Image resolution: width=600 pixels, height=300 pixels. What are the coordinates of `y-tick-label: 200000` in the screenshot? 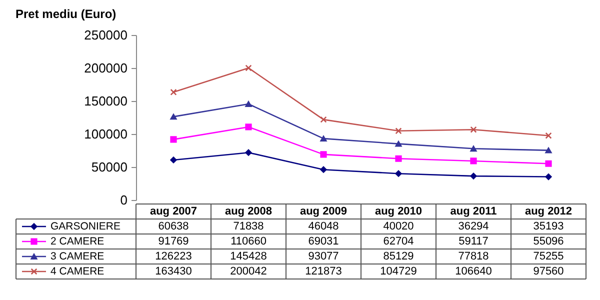 It's located at (106, 68).